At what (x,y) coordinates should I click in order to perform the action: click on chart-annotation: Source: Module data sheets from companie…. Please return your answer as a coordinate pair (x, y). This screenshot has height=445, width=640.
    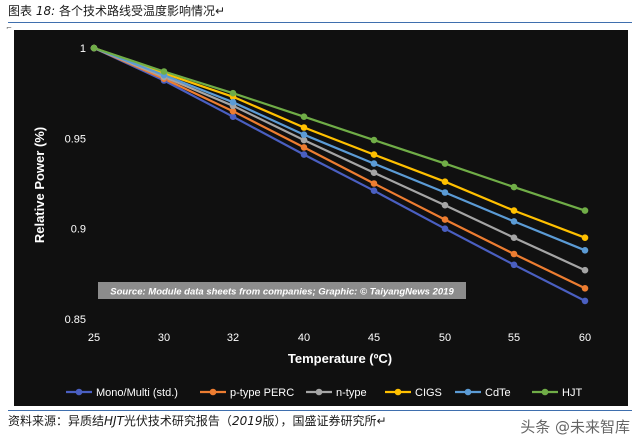
    Looking at the image, I should click on (282, 292).